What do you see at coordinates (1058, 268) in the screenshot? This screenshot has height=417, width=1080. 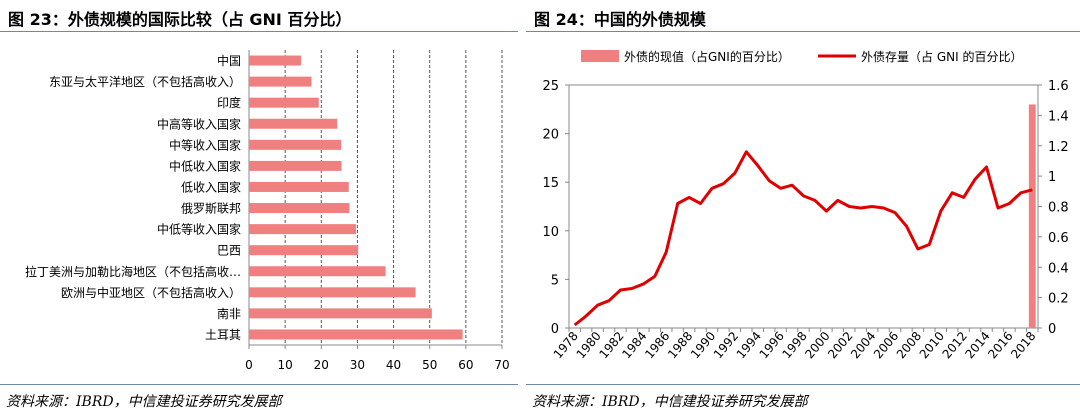 I see `right-y-tick-label: 0.4` at bounding box center [1058, 268].